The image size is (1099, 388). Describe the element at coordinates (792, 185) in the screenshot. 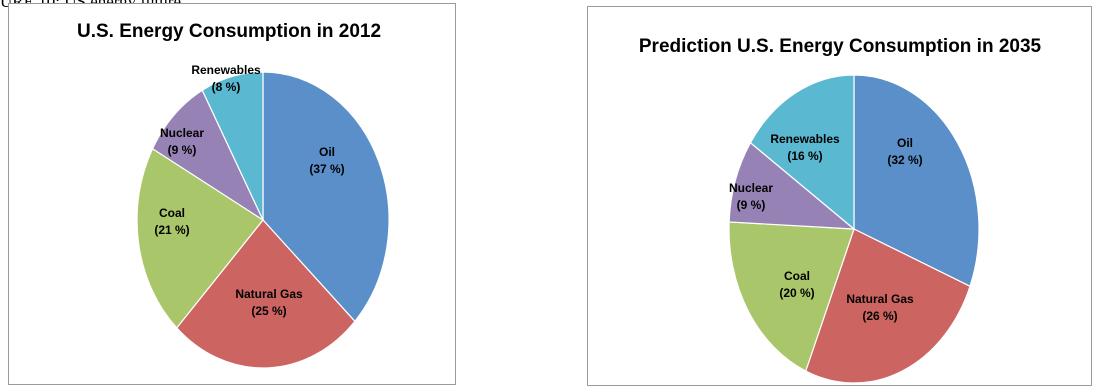

I see `pie-slice-nuclear-2035` at that location.